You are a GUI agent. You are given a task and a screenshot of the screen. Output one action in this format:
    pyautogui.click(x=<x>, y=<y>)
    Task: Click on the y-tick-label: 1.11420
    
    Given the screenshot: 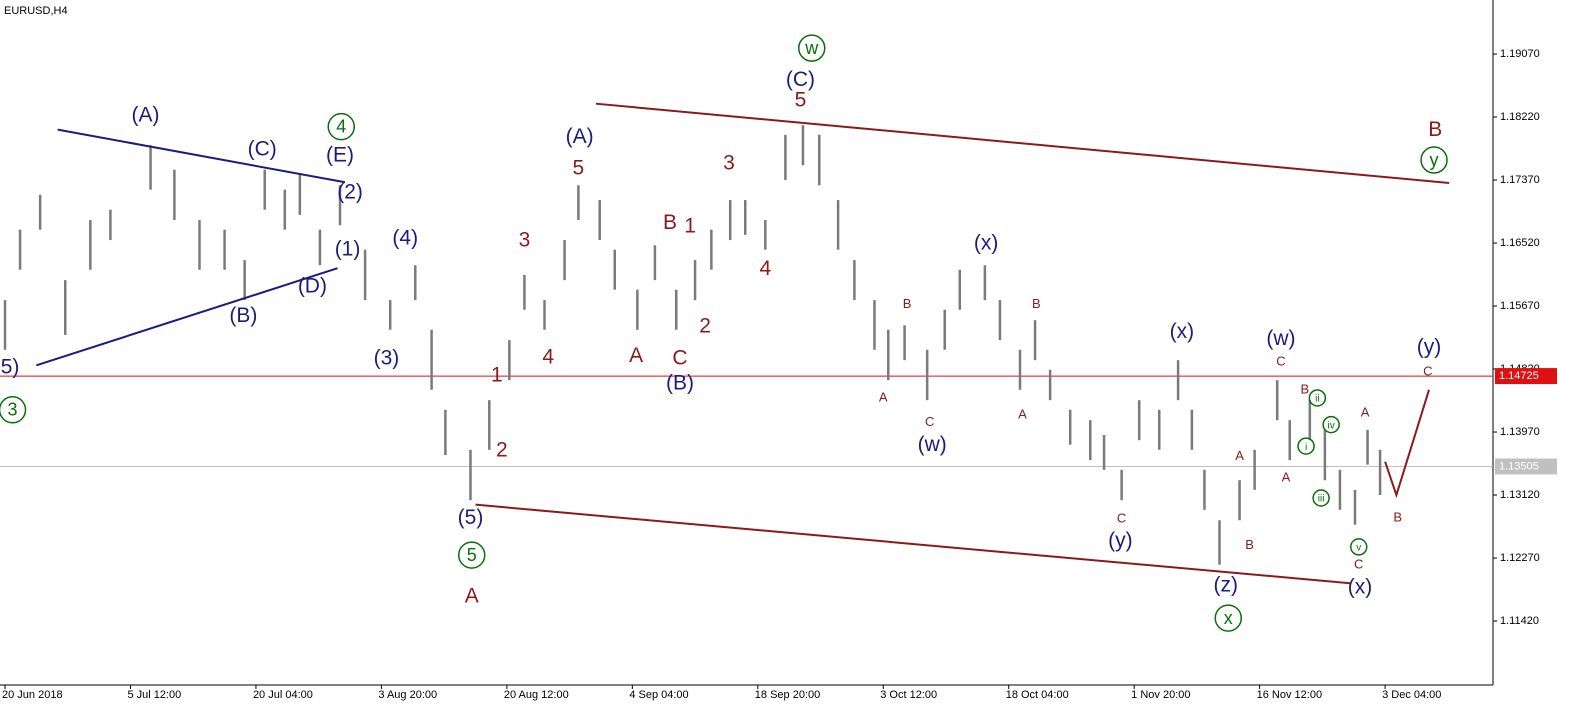 What is the action you would take?
    pyautogui.click(x=1519, y=621)
    